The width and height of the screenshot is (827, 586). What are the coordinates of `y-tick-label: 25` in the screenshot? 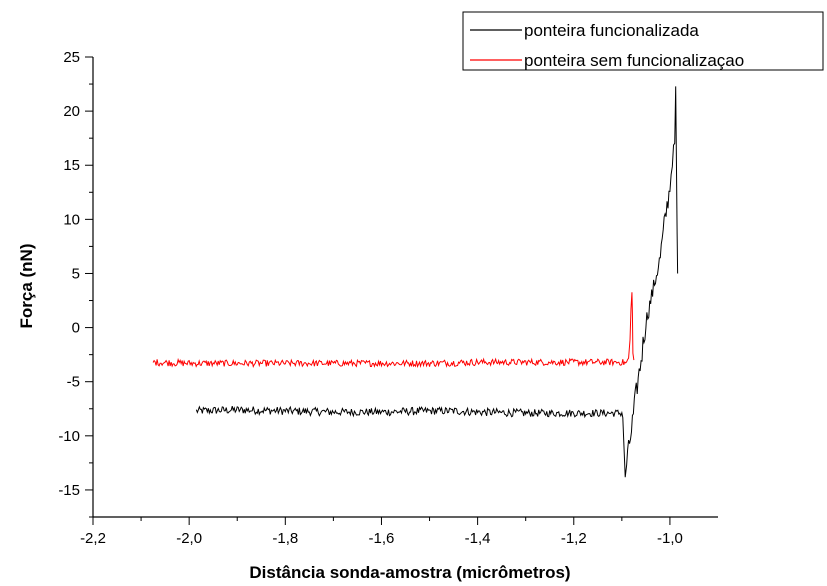 It's located at (71, 57).